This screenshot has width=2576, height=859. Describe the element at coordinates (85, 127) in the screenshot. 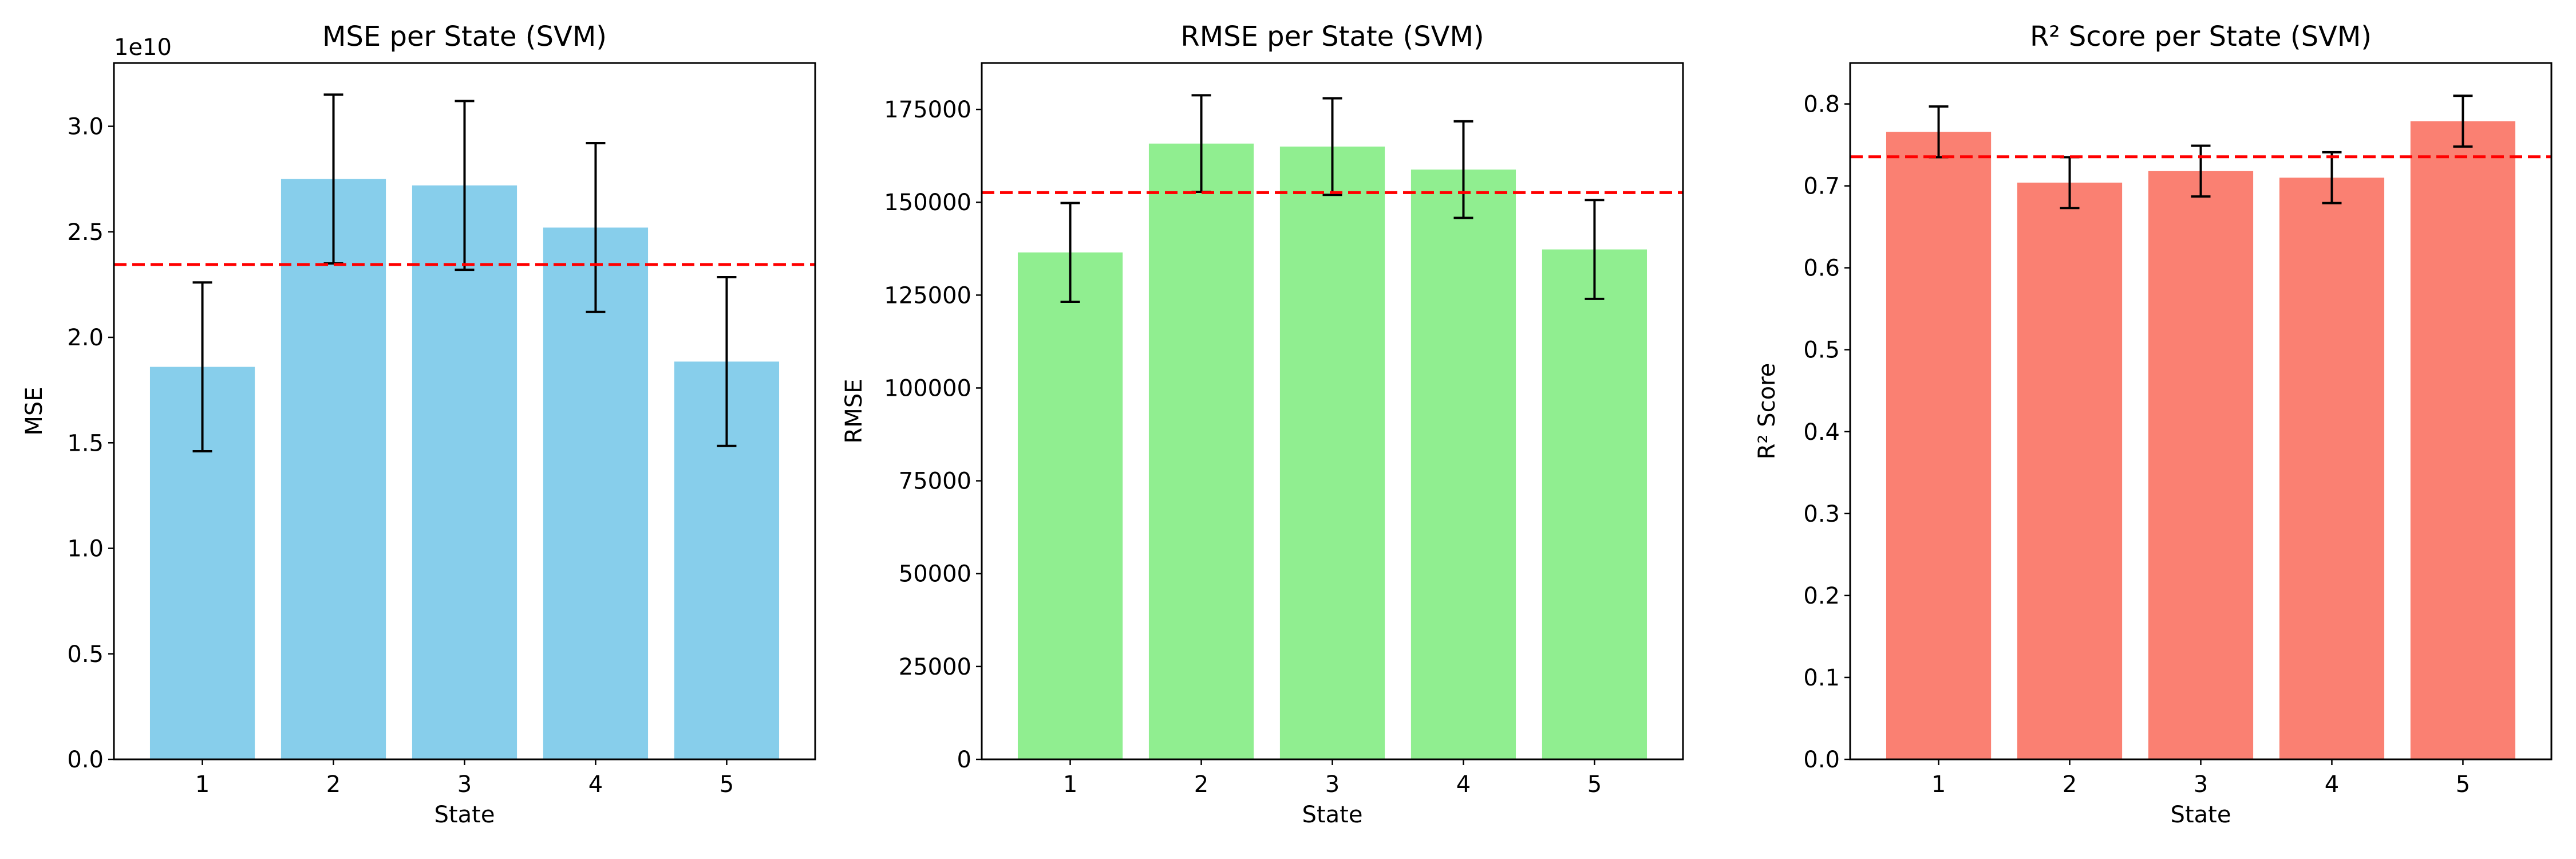

I see `y-tick-label: 3.0` at that location.